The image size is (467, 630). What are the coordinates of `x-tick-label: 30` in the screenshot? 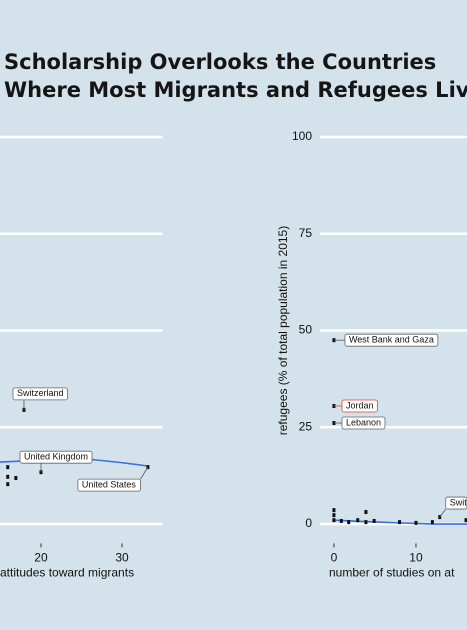 It's located at (122, 558).